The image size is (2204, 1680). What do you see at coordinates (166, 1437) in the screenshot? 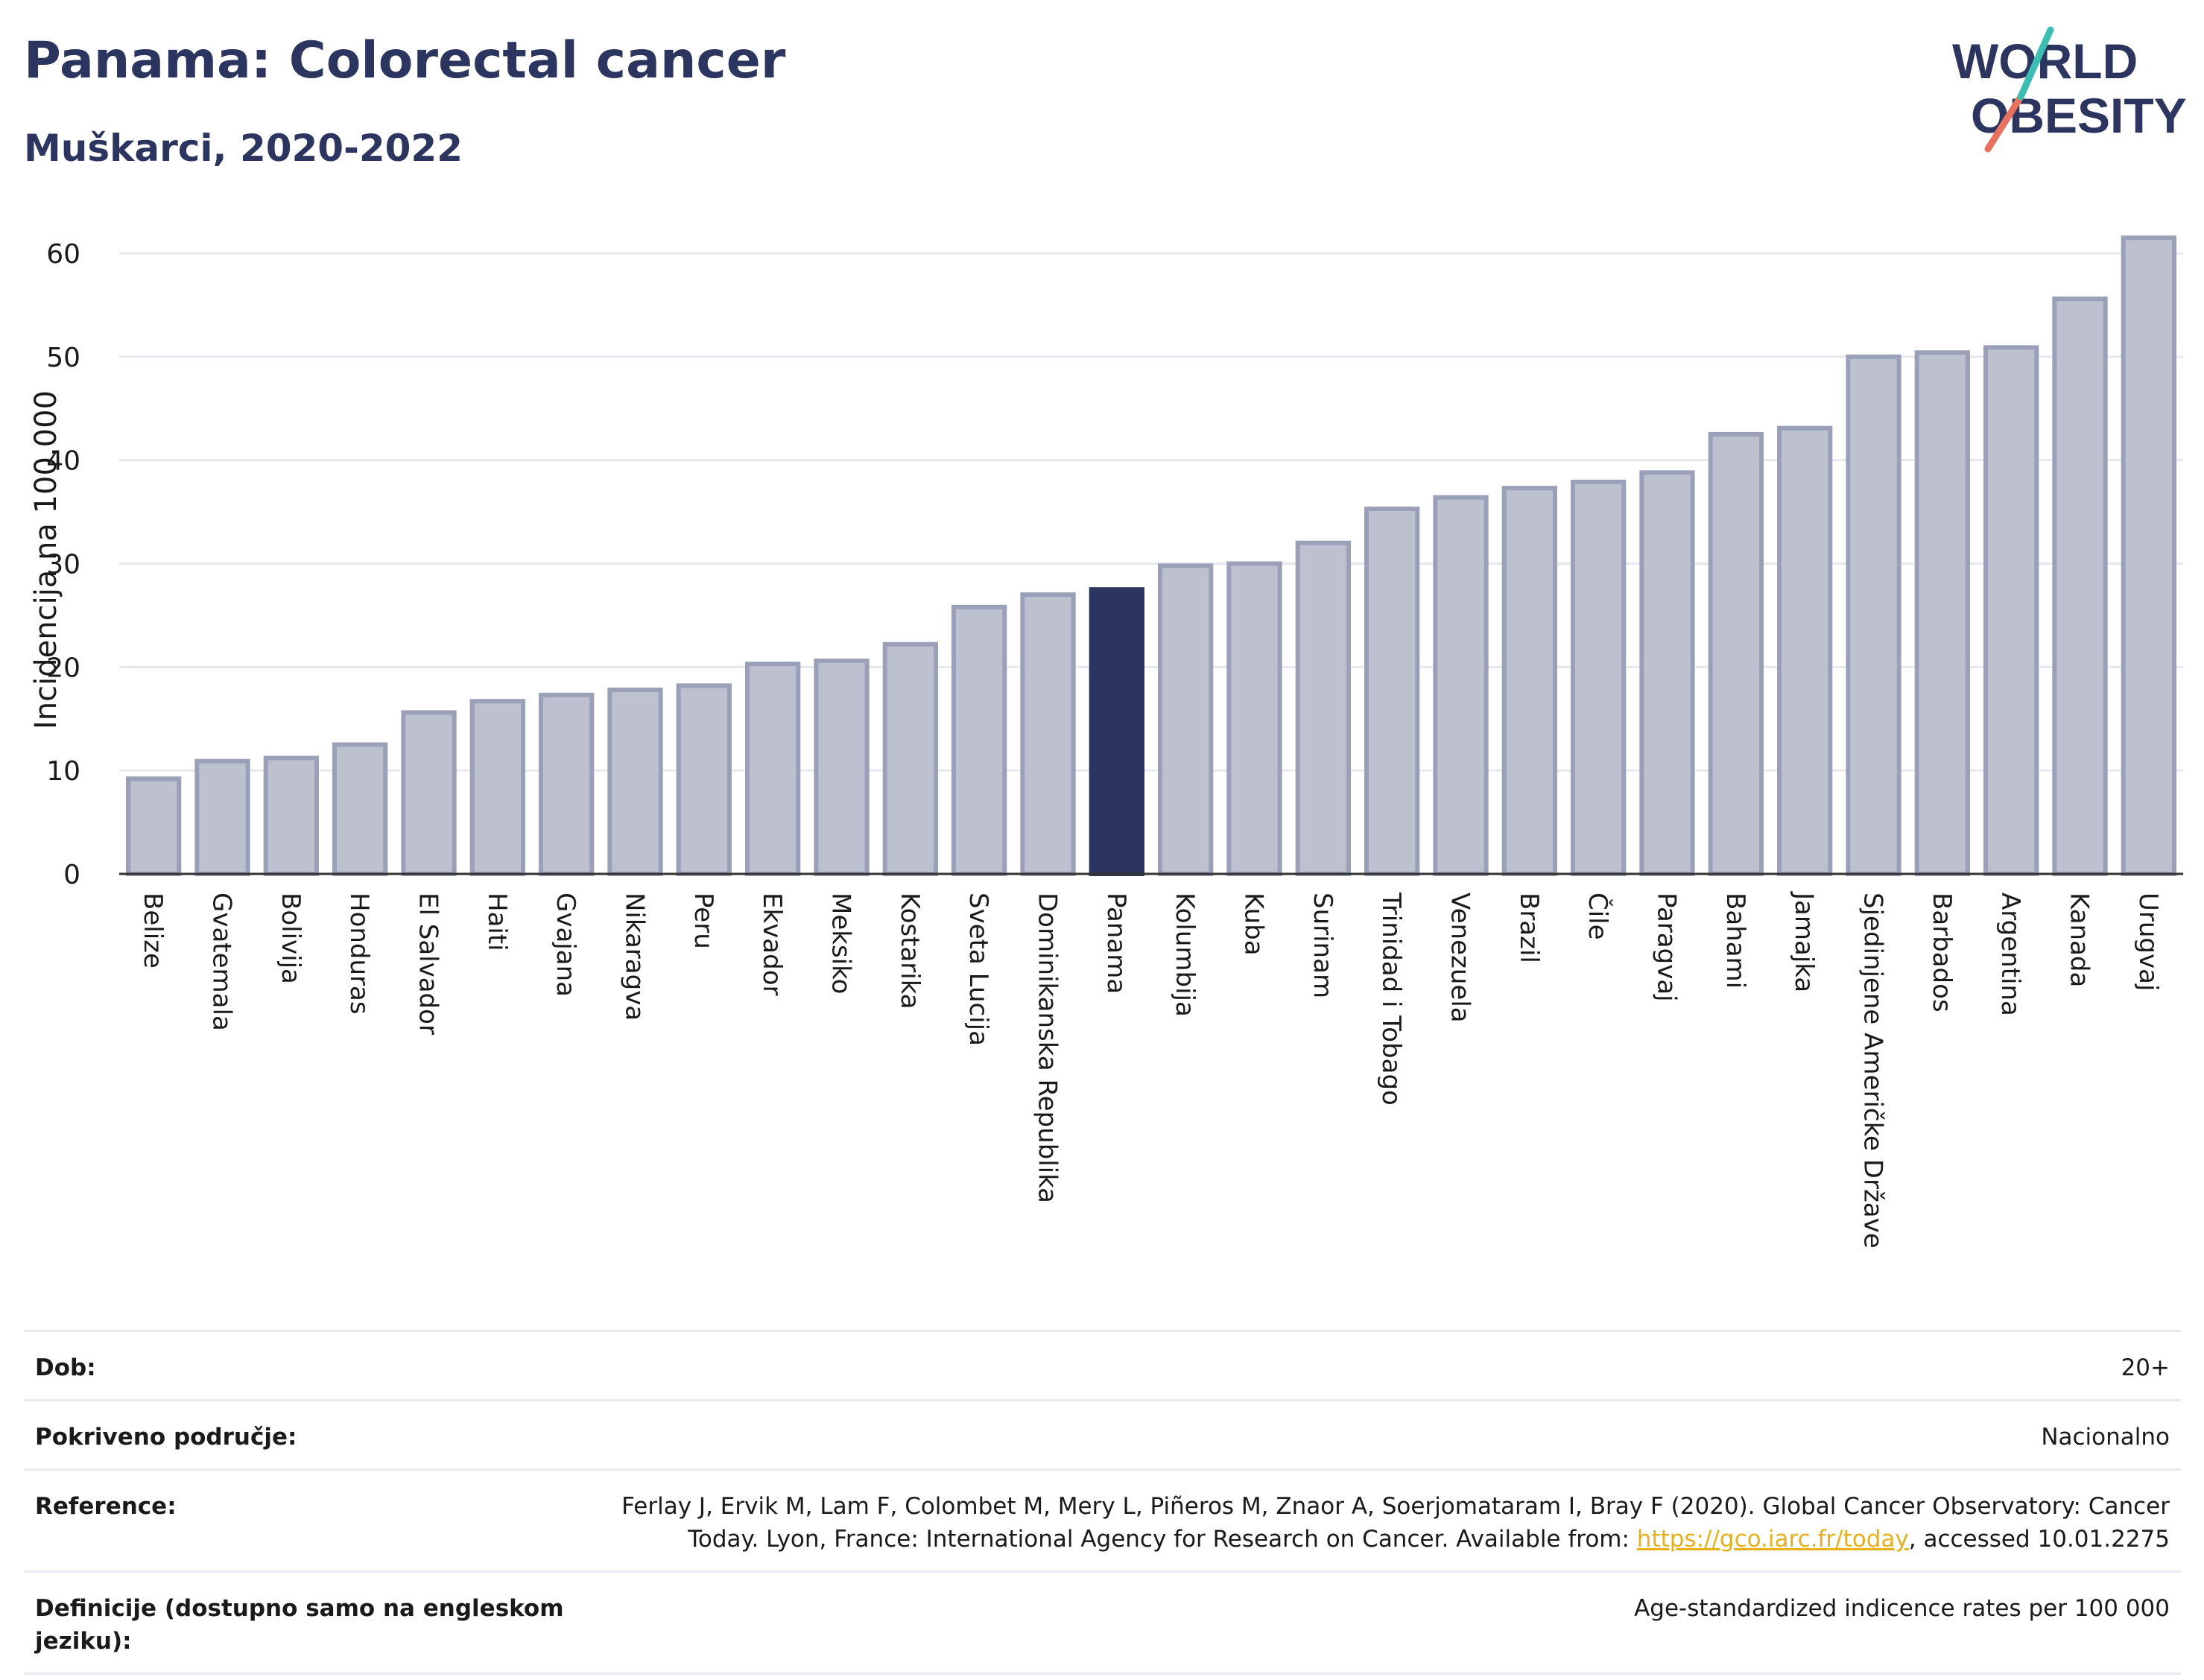
I see `info-label: Pokriveno područje:` at bounding box center [166, 1437].